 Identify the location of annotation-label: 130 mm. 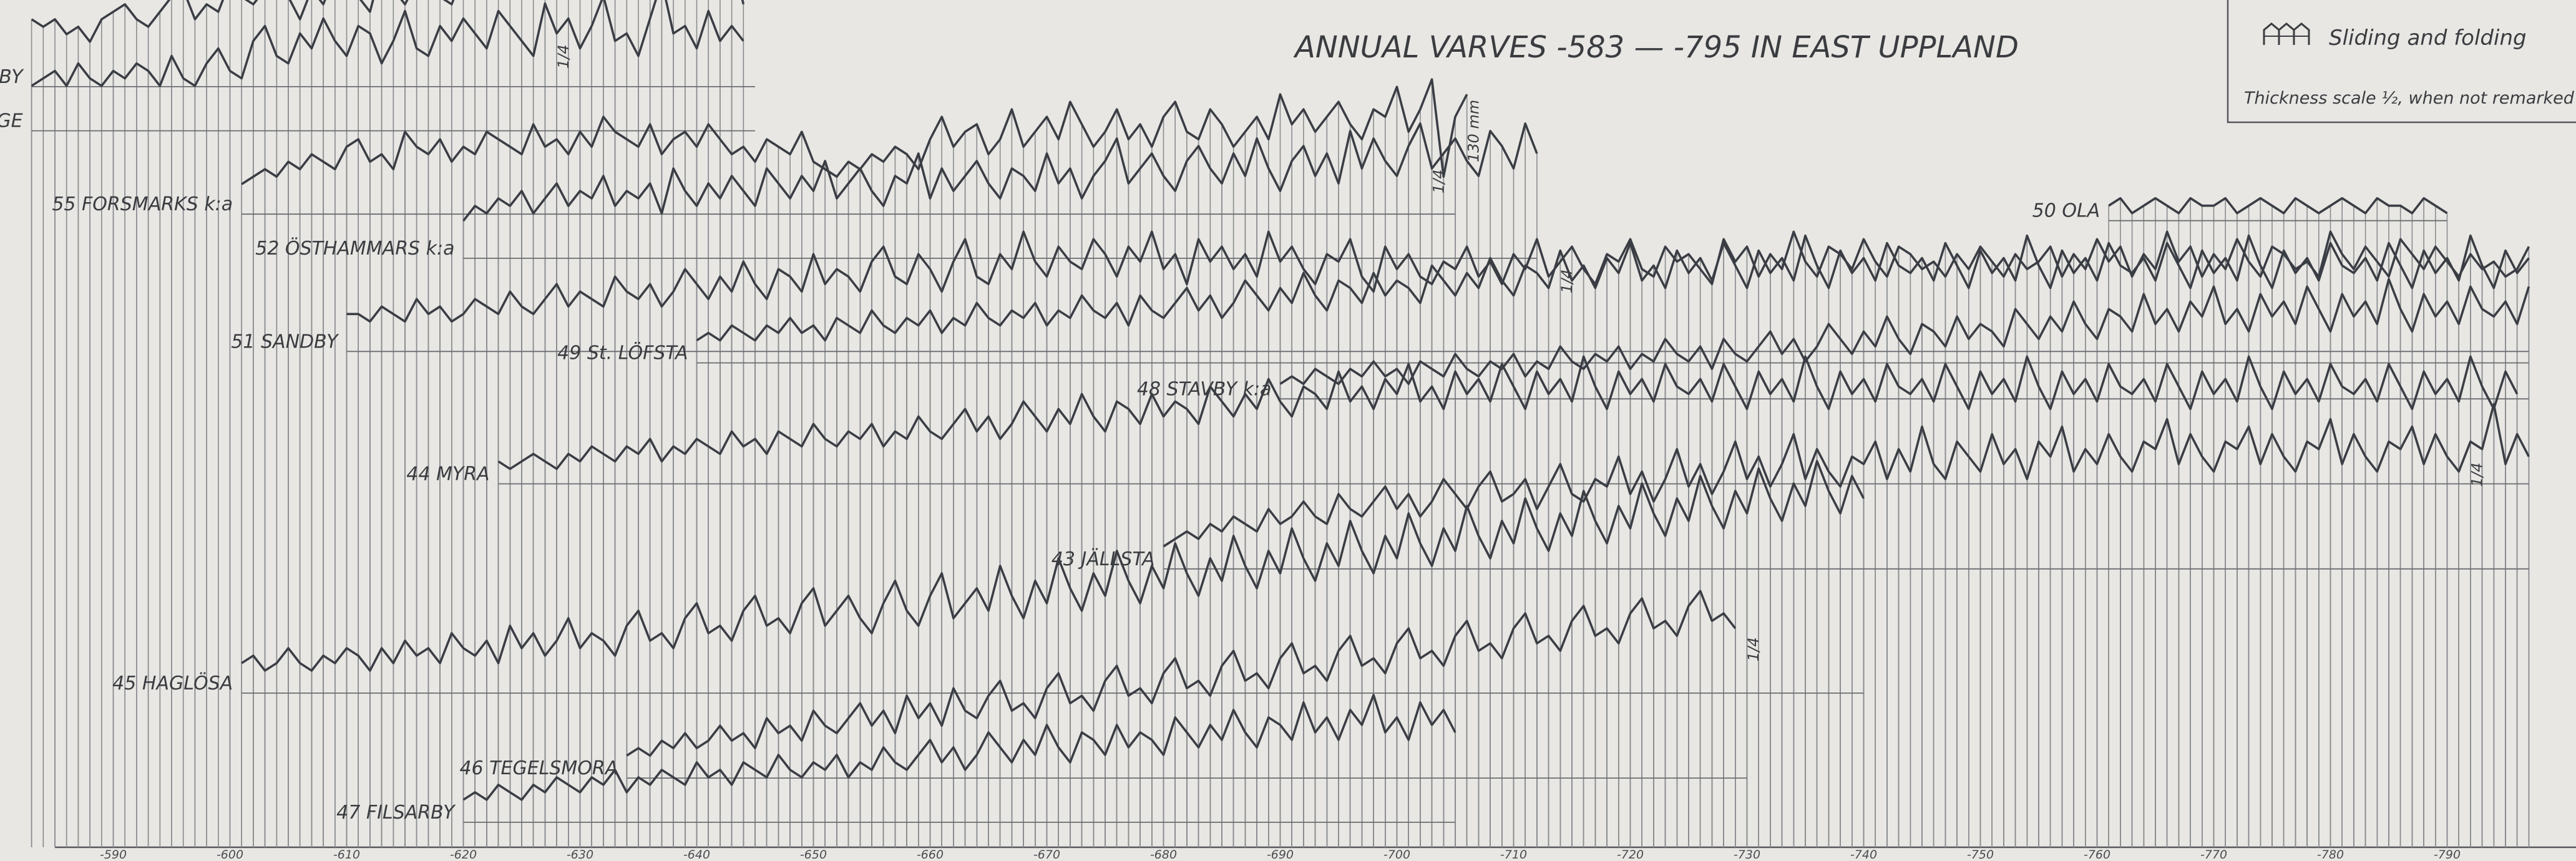
(1473, 131).